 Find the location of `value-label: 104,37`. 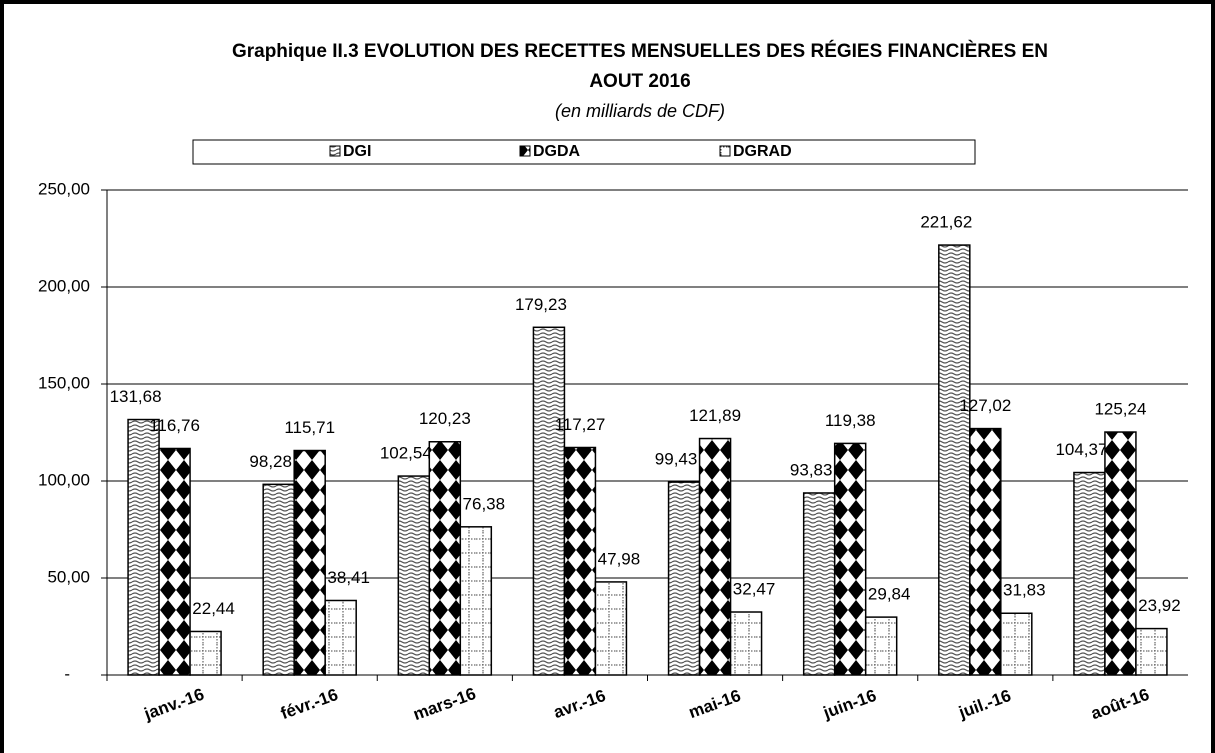

value-label: 104,37 is located at coordinates (1081, 449).